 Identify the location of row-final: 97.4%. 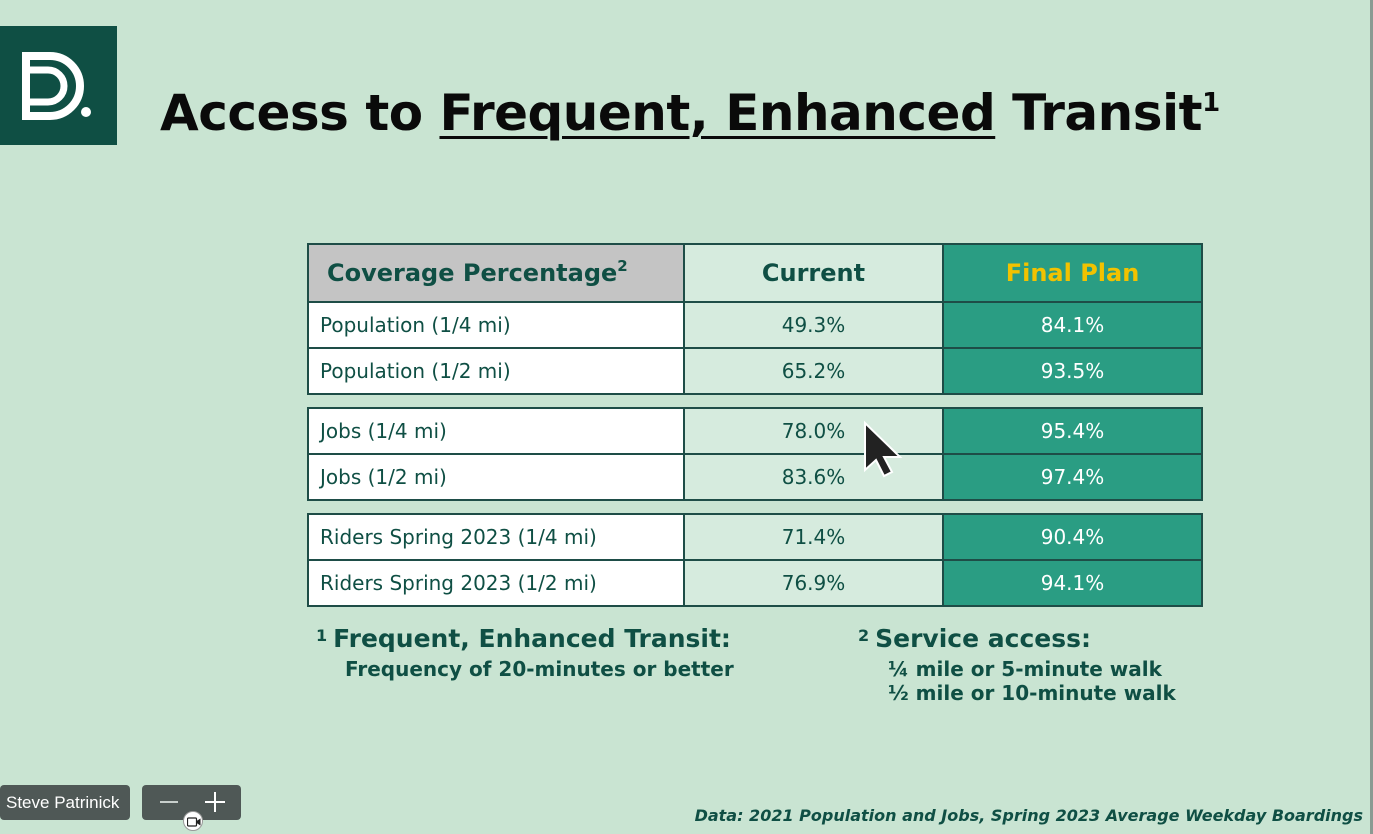
(1072, 477).